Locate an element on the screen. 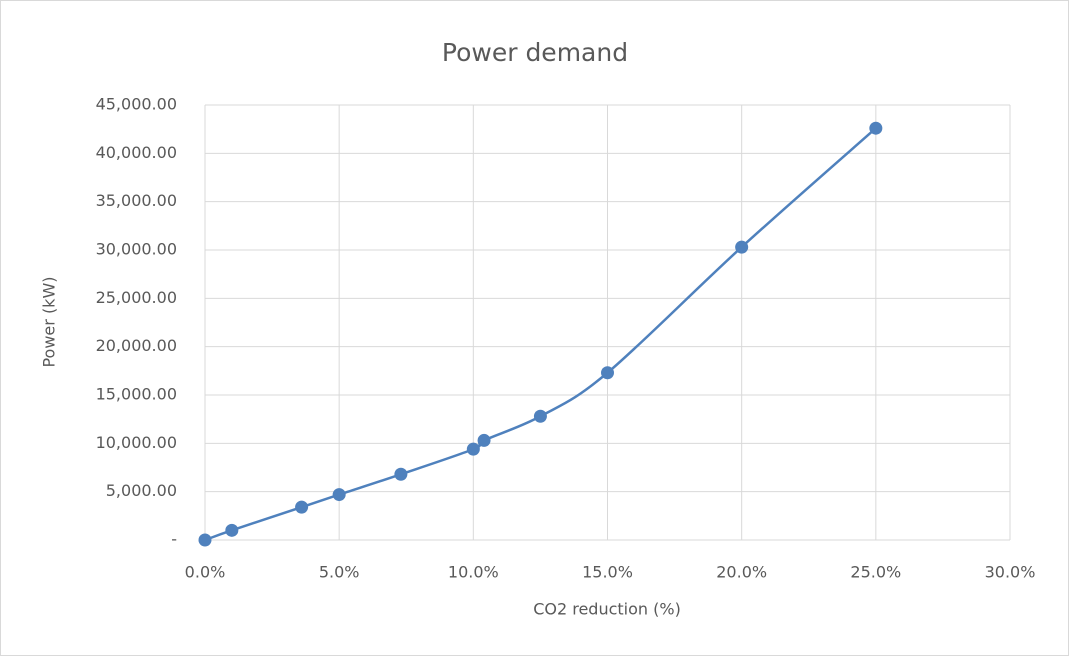  x-tick-label: 15.0% is located at coordinates (607, 572).